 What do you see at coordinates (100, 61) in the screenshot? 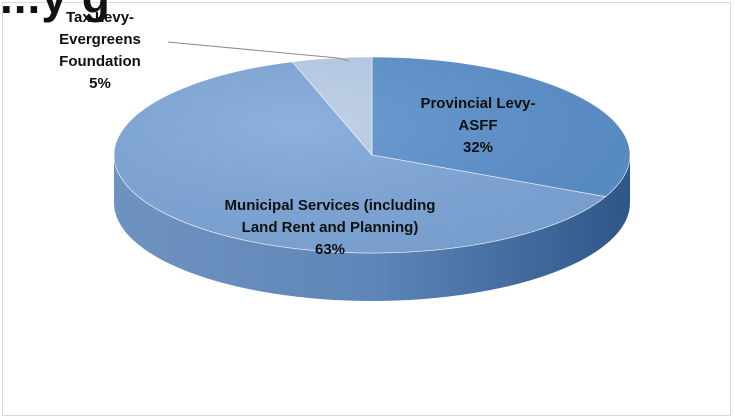
I see `data-label-3-line-3: Foundation` at bounding box center [100, 61].